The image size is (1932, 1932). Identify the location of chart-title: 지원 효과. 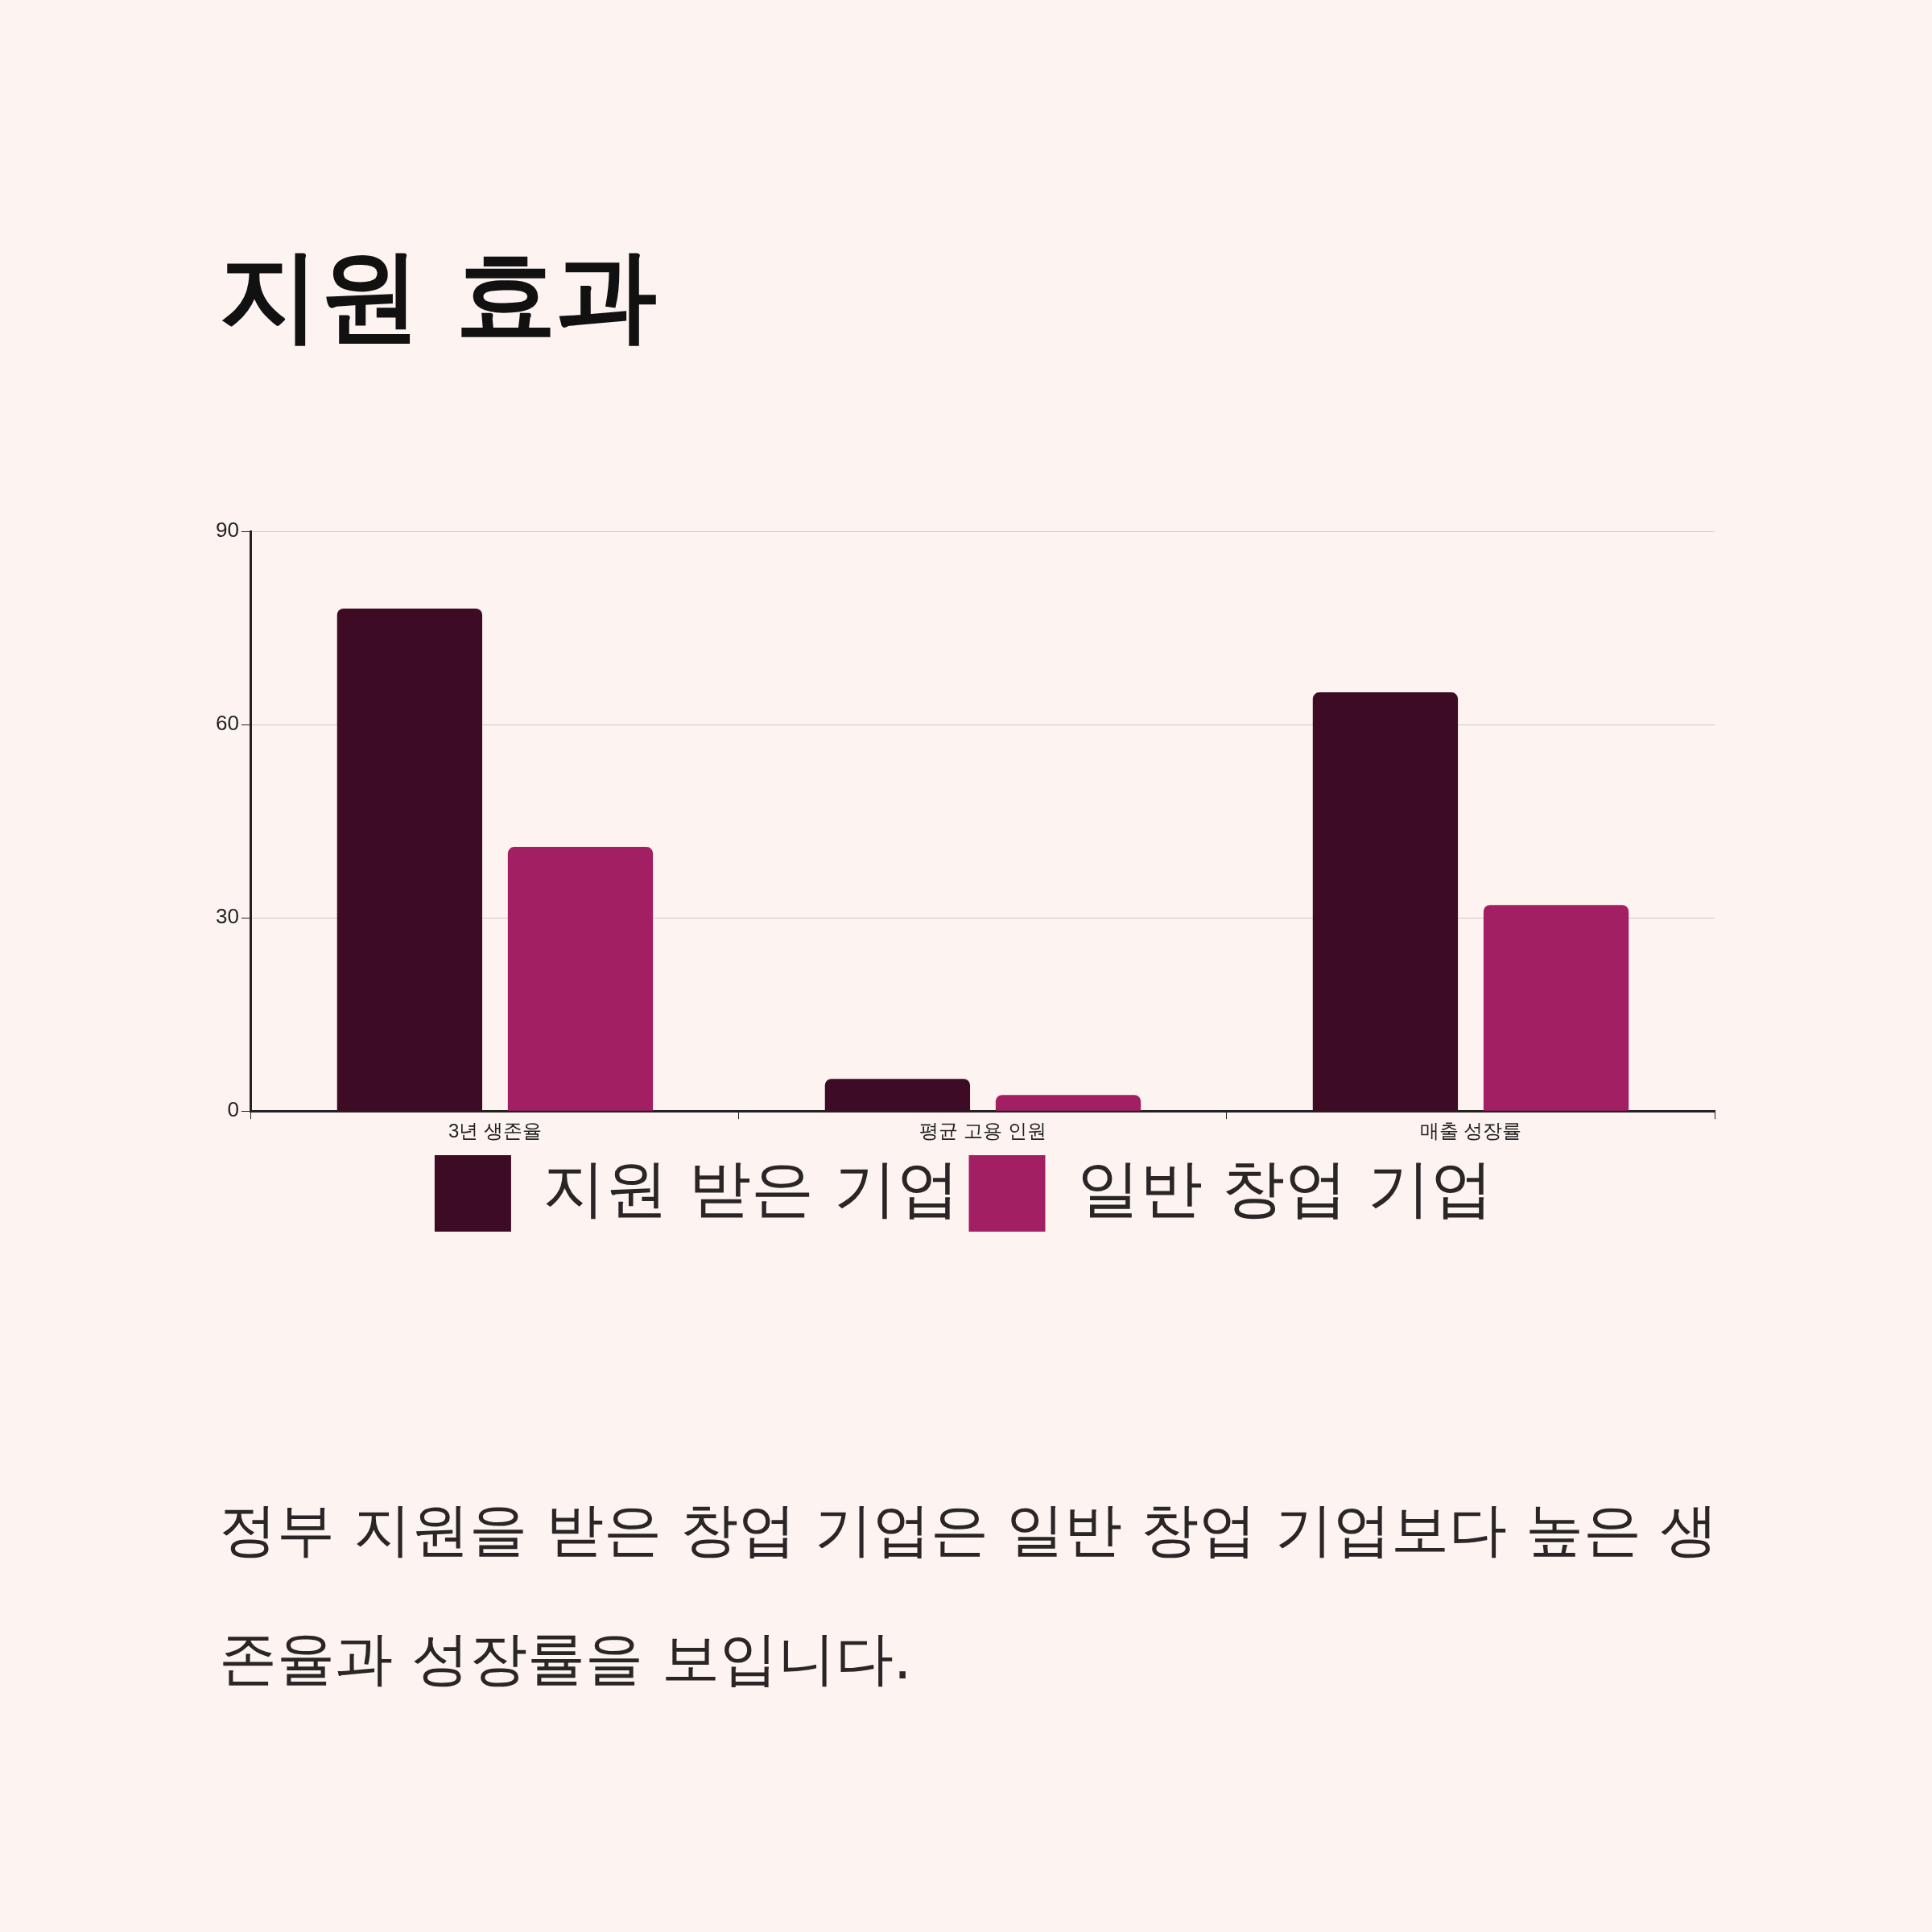
(438, 295).